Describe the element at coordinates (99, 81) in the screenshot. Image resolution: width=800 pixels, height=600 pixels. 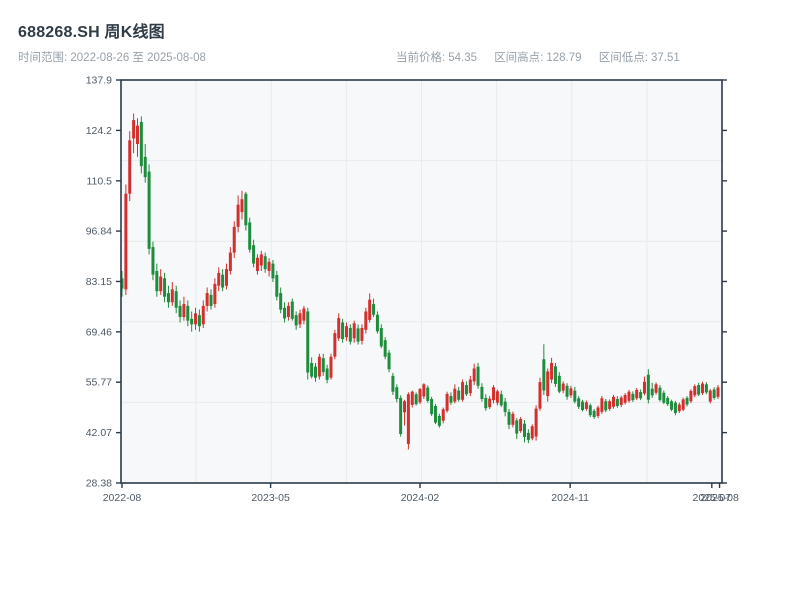
I see `y-tick-label: 137.9` at that location.